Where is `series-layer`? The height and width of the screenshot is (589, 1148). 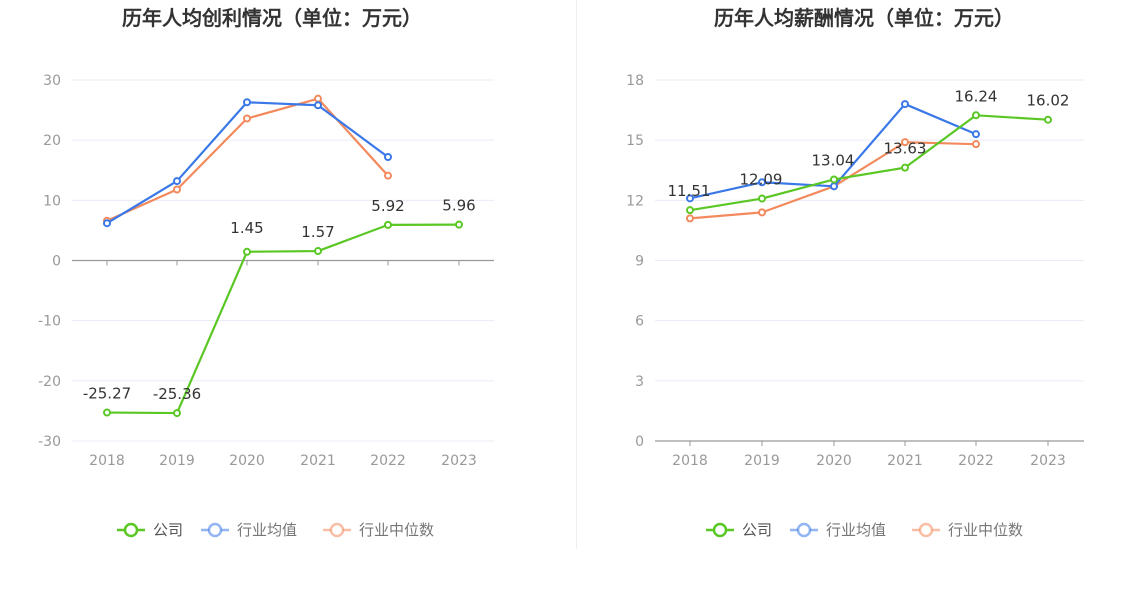
series-layer is located at coordinates (869, 161).